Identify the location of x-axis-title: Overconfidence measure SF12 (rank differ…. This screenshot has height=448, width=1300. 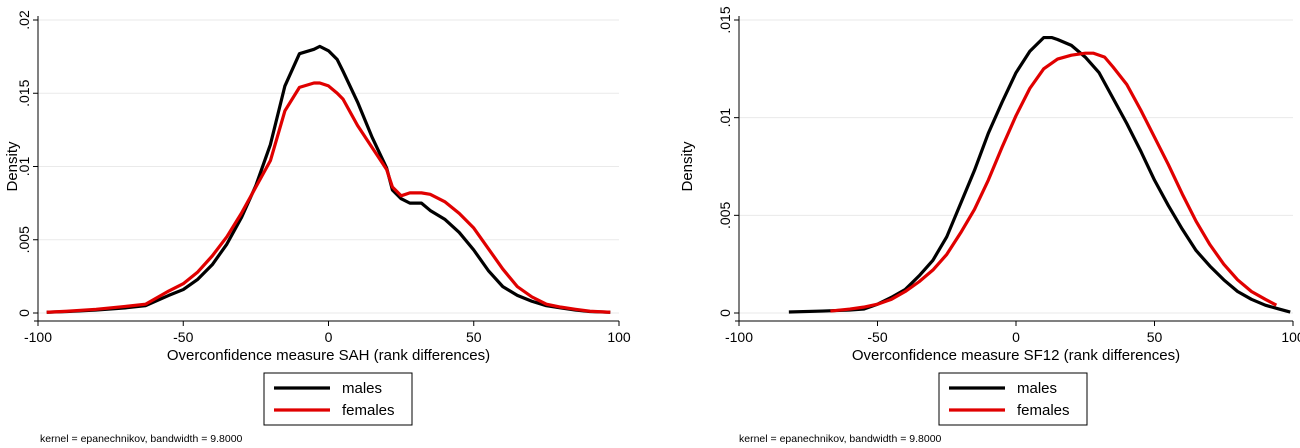
(1016, 355).